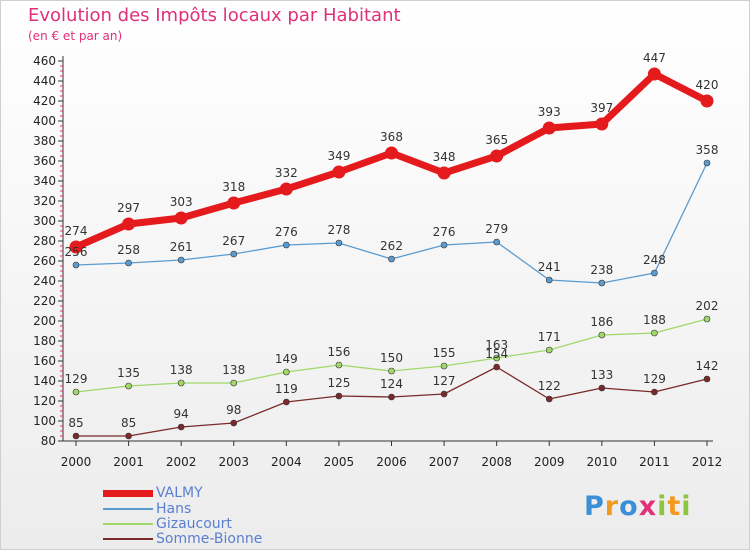 The image size is (750, 550). What do you see at coordinates (44, 181) in the screenshot?
I see `y-tick-label: 340` at bounding box center [44, 181].